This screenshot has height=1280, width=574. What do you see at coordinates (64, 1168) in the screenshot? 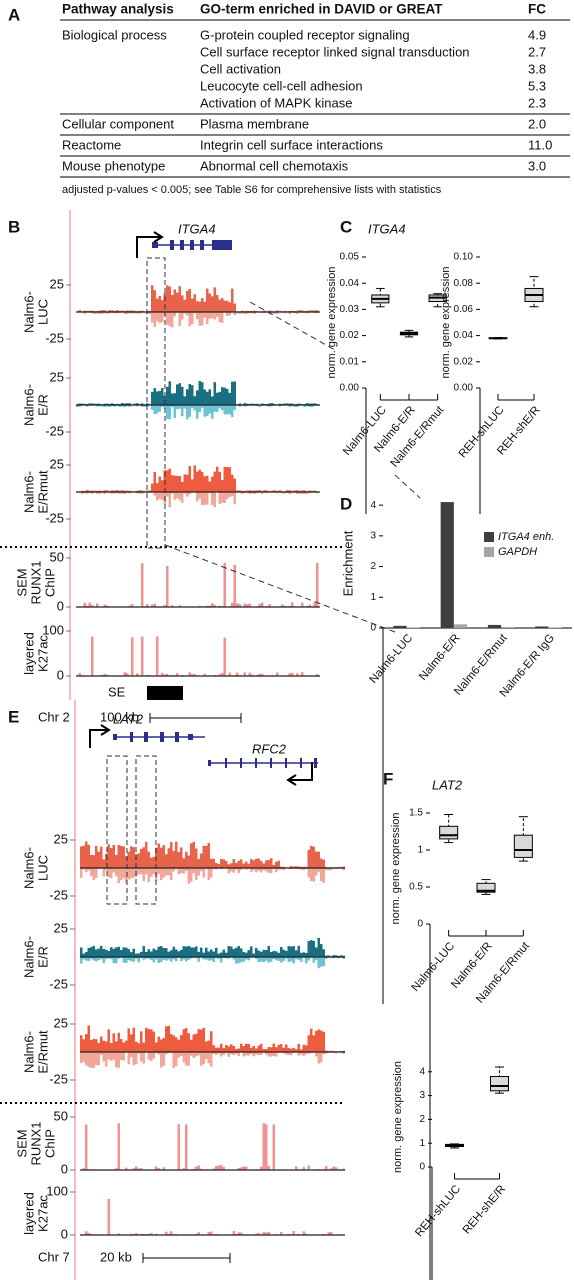
I see `track-tick-label: 0` at bounding box center [64, 1168].